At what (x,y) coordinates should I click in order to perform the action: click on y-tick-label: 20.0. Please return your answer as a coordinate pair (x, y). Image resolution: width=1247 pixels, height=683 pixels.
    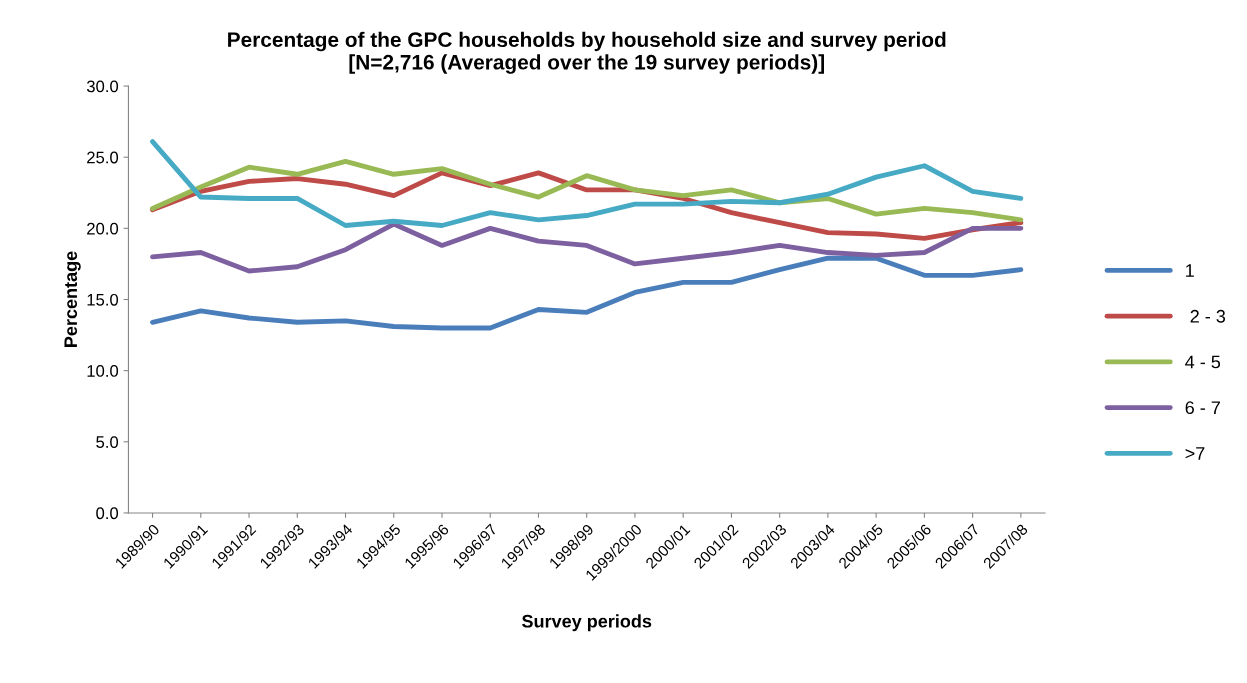
    Looking at the image, I should click on (103, 228).